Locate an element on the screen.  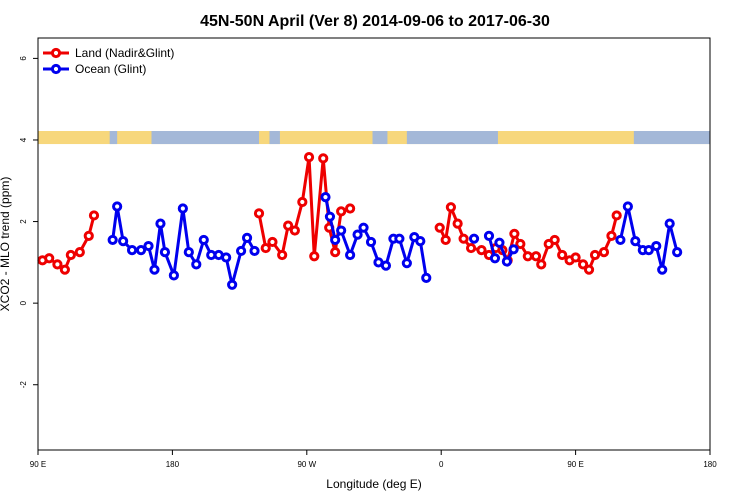
legend-item-land: Land (Nadir&Glint) is located at coordinates (108, 53).